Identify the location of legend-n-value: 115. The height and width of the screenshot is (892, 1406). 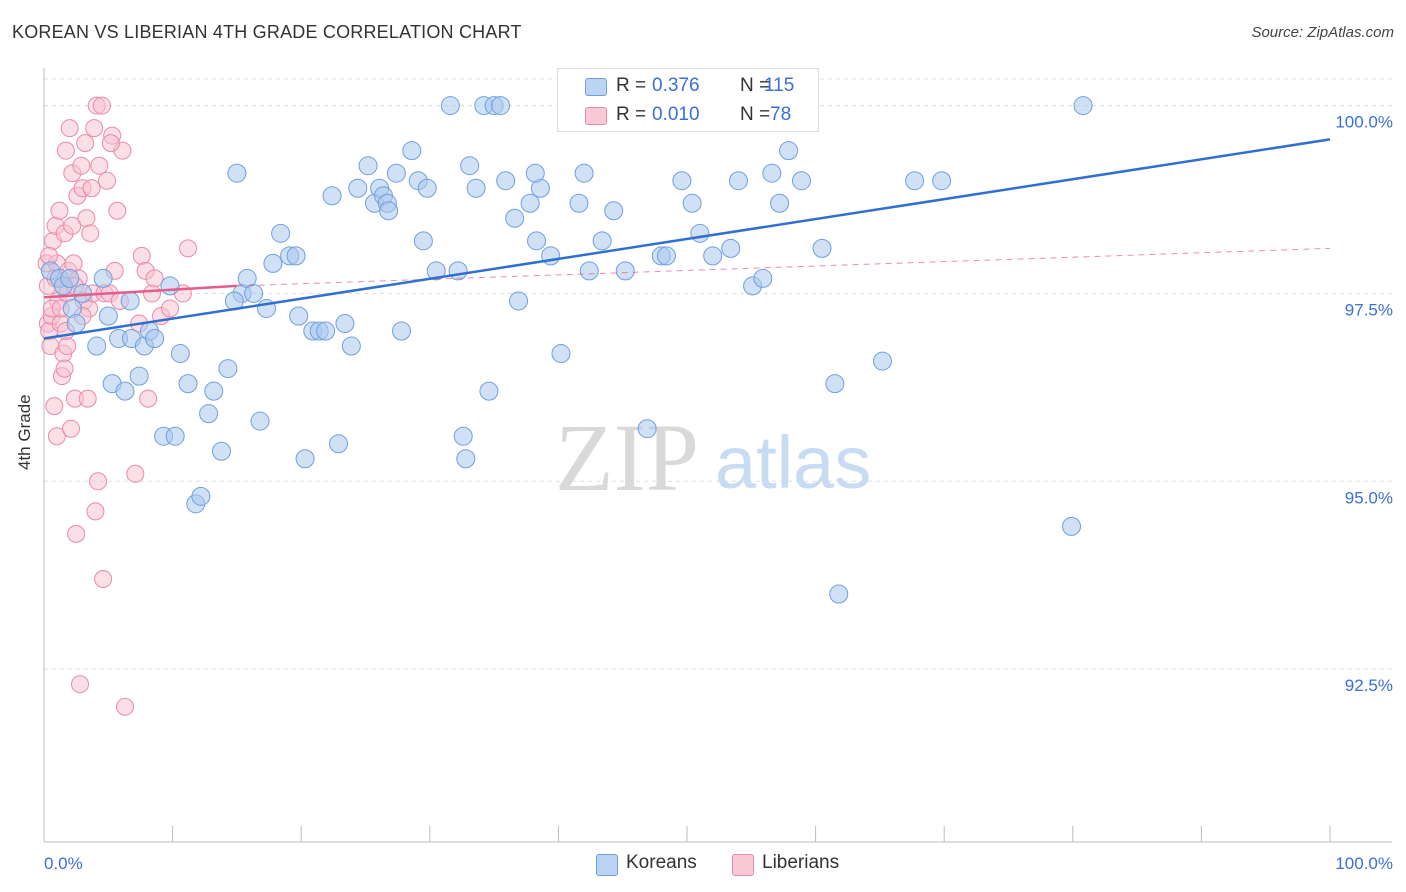
(779, 85).